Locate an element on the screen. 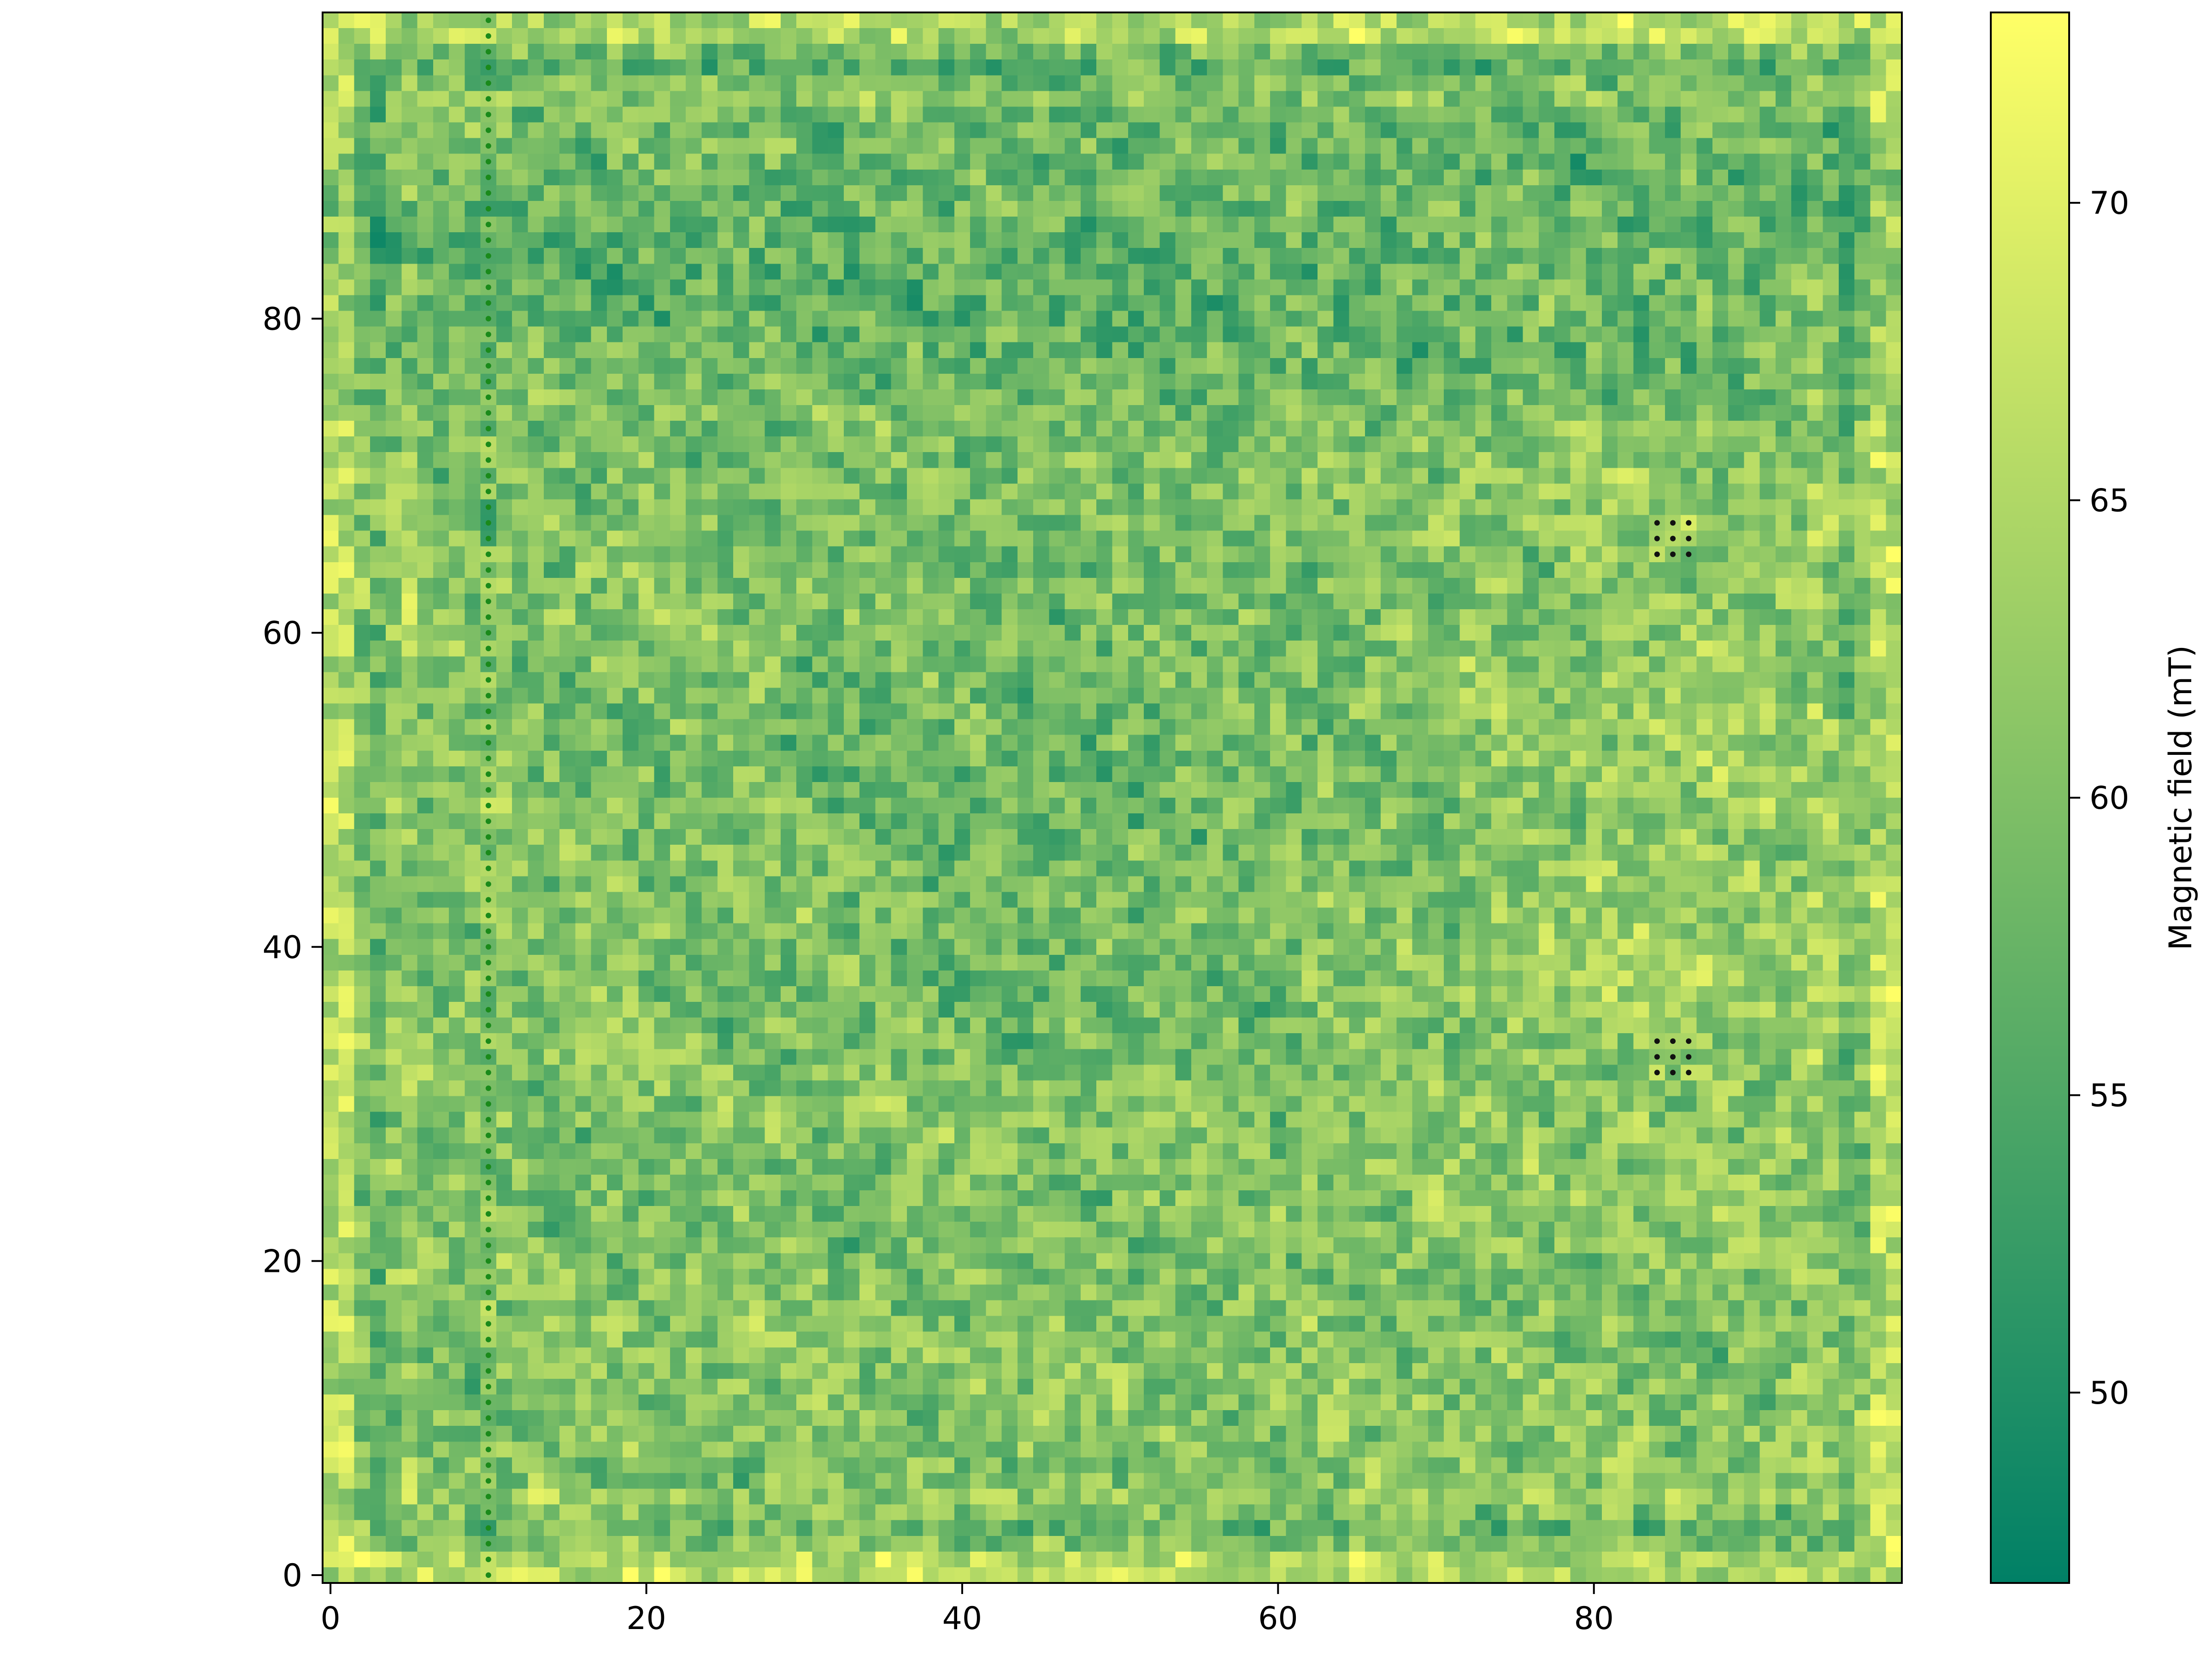 Image resolution: width=2212 pixels, height=1659 pixels. y-tick-label: 20 is located at coordinates (282, 1261).